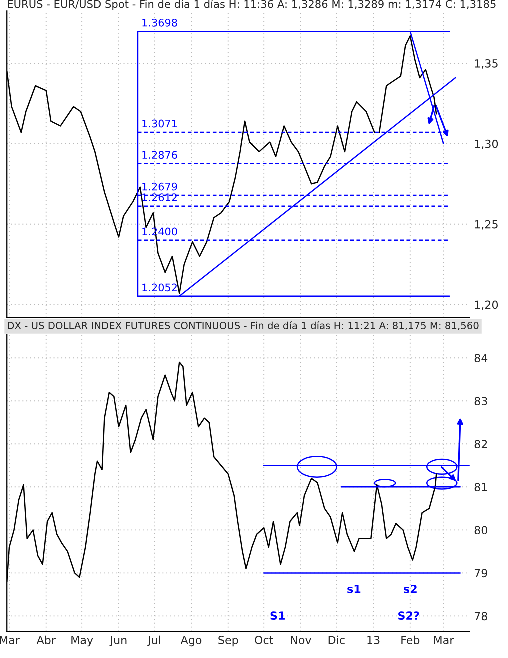 The height and width of the screenshot is (658, 508). Describe the element at coordinates (264, 640) in the screenshot. I see `x-tick-label: Oct` at that location.